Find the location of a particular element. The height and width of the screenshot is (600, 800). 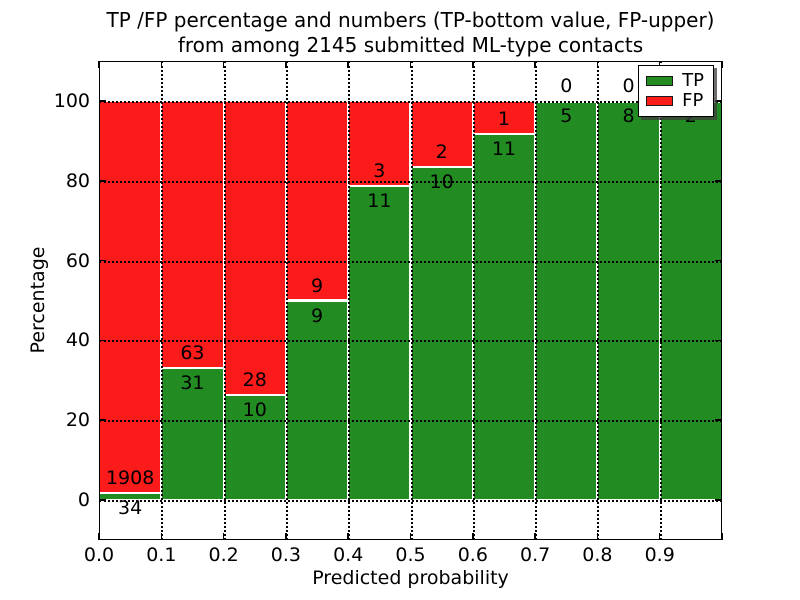

x-tick-label: 0.1 is located at coordinates (161, 555).